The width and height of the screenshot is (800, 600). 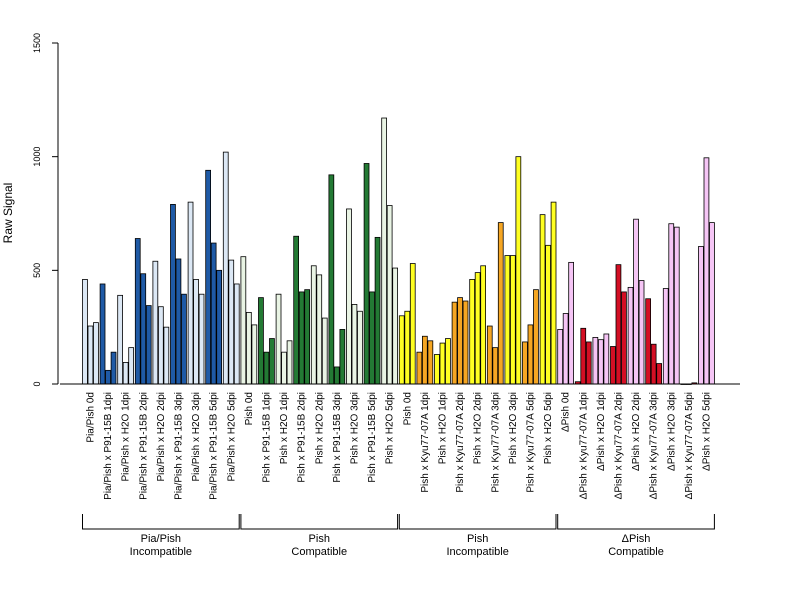 I want to click on x-tick-label: Pia/Pish 0d, so click(x=90, y=417).